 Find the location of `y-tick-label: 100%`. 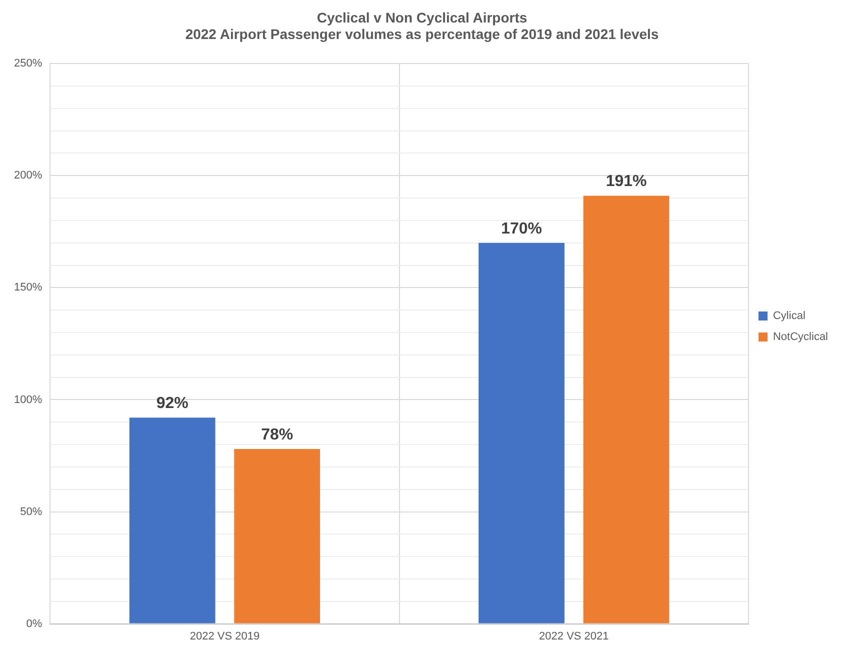

y-tick-label: 100% is located at coordinates (28, 400).